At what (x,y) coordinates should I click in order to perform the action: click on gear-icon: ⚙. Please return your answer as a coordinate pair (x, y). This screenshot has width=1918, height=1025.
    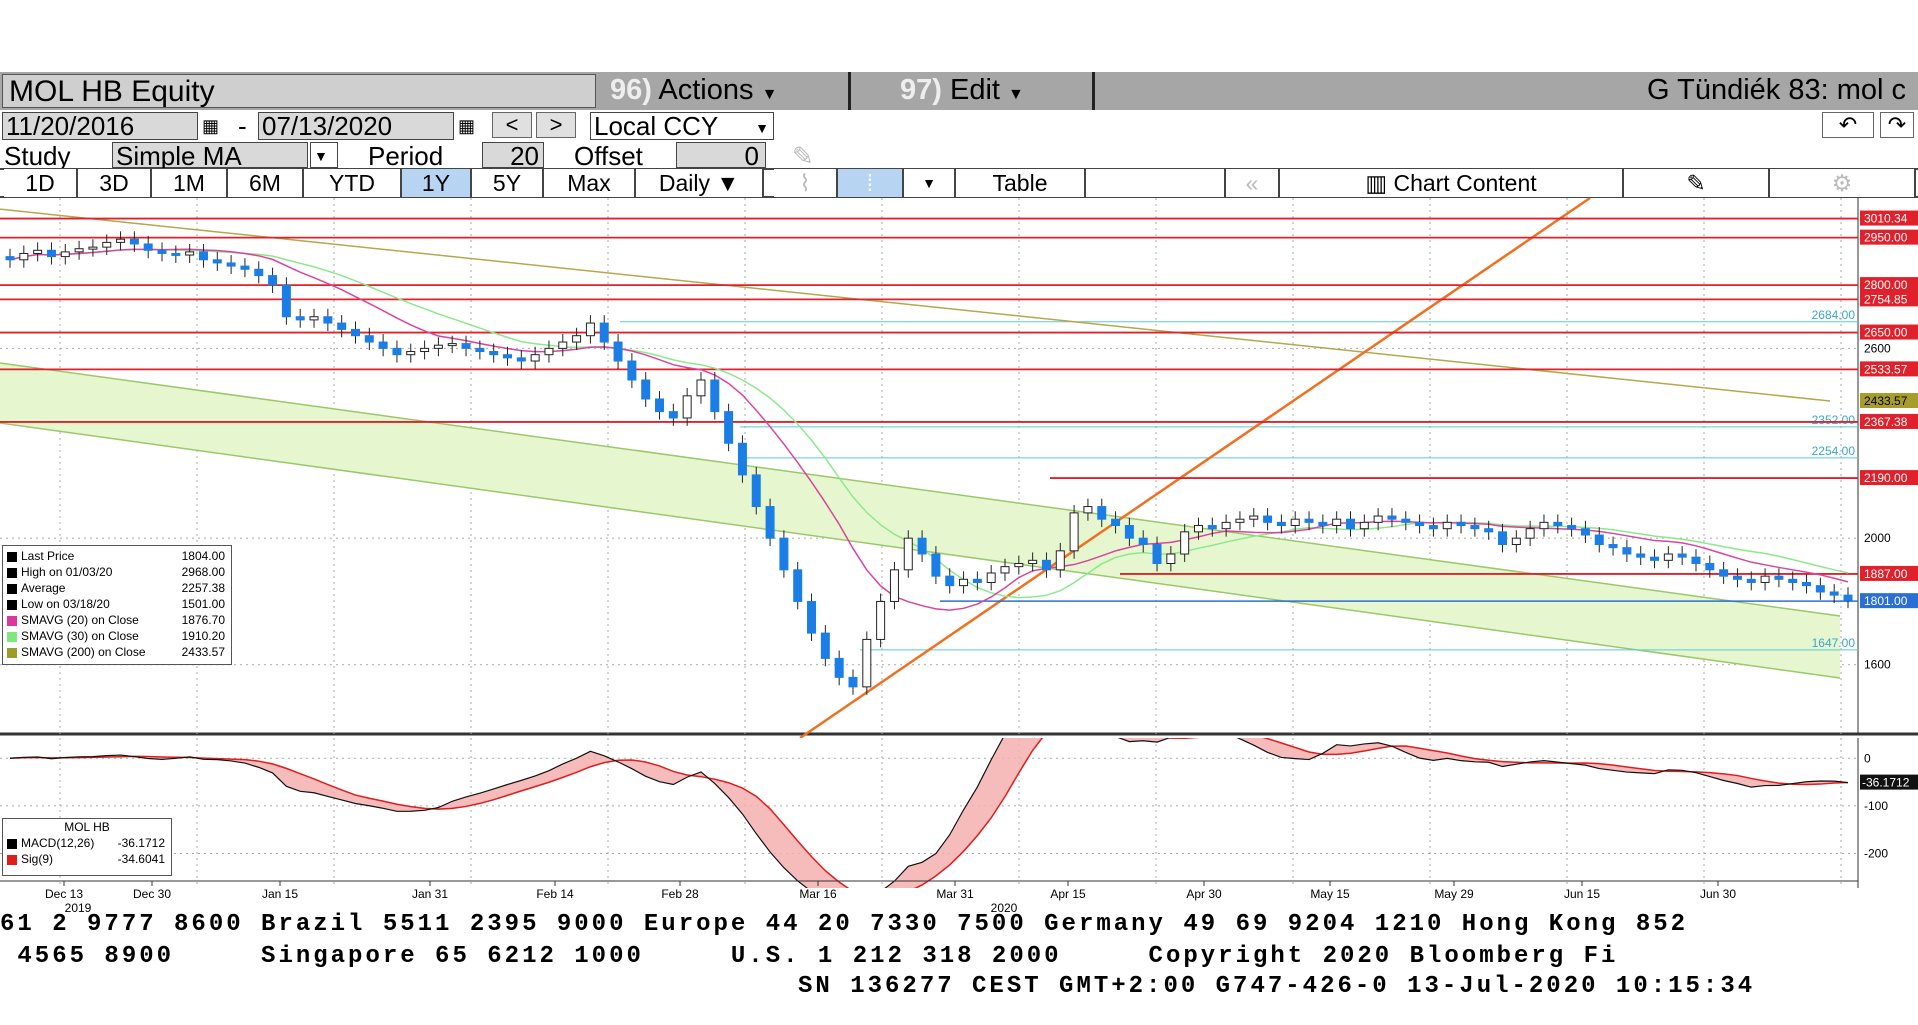
    Looking at the image, I should click on (1843, 183).